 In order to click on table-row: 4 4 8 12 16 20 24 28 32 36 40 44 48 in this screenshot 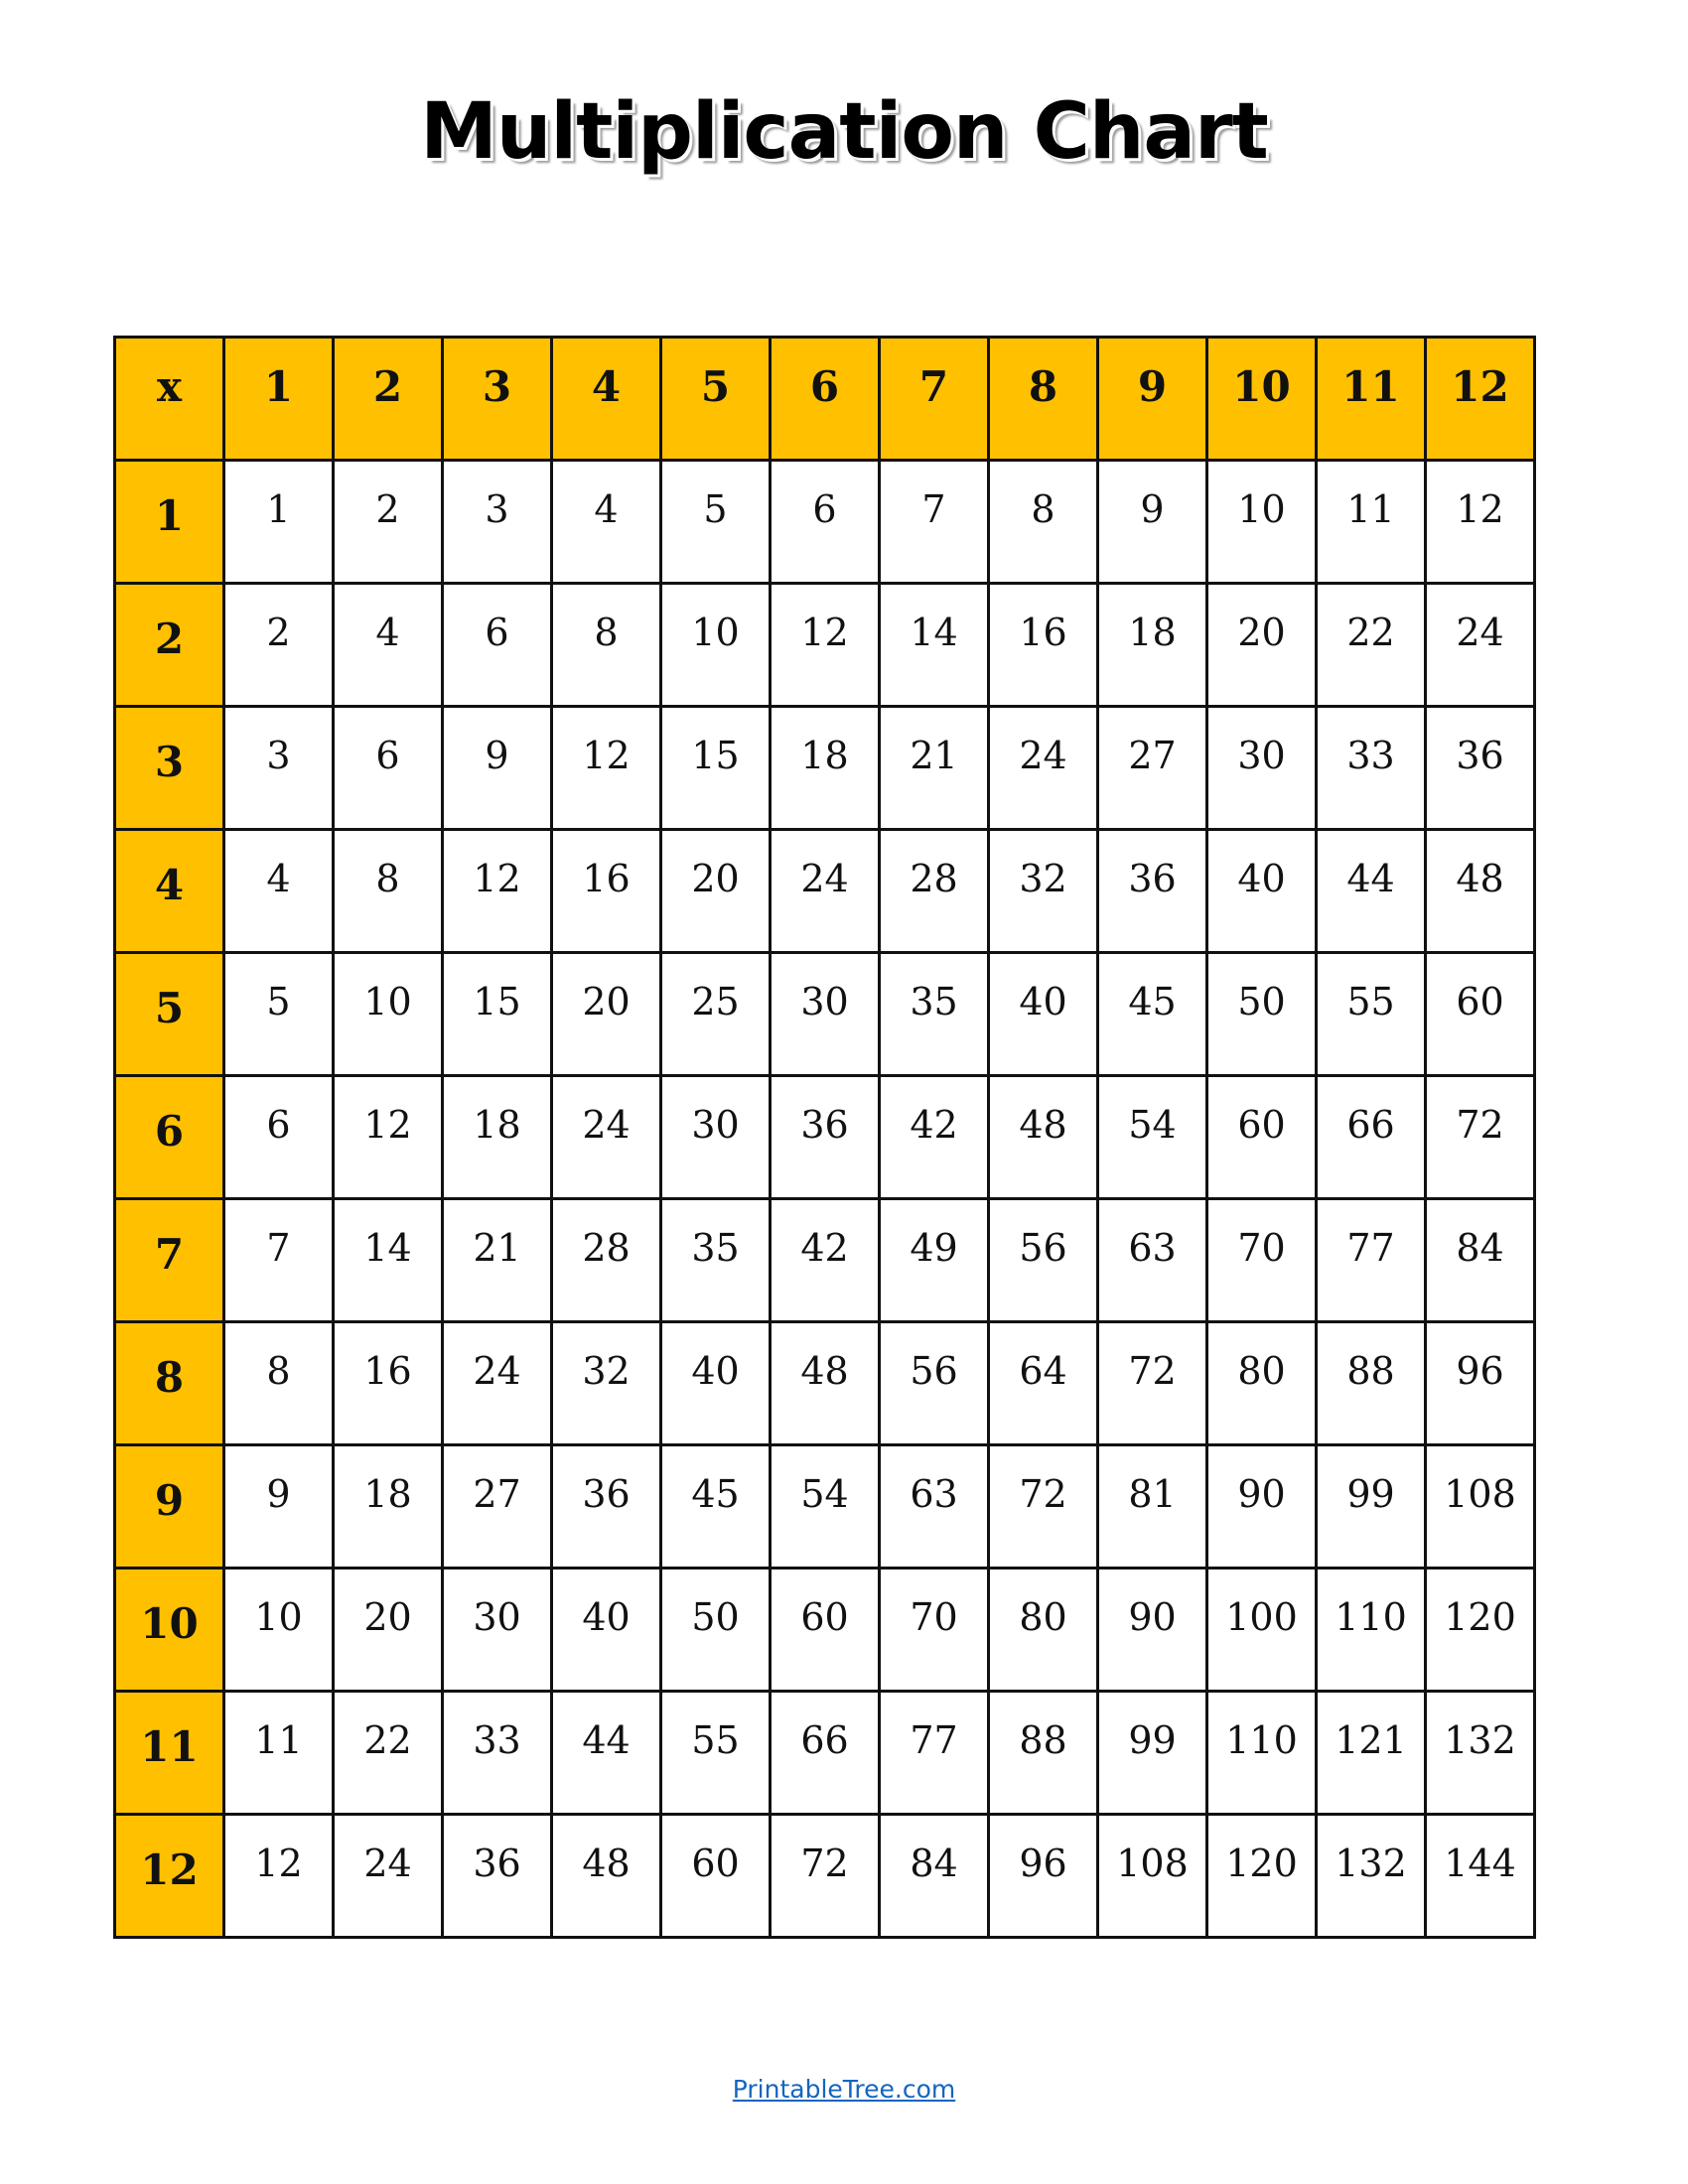, I will do `click(824, 891)`.